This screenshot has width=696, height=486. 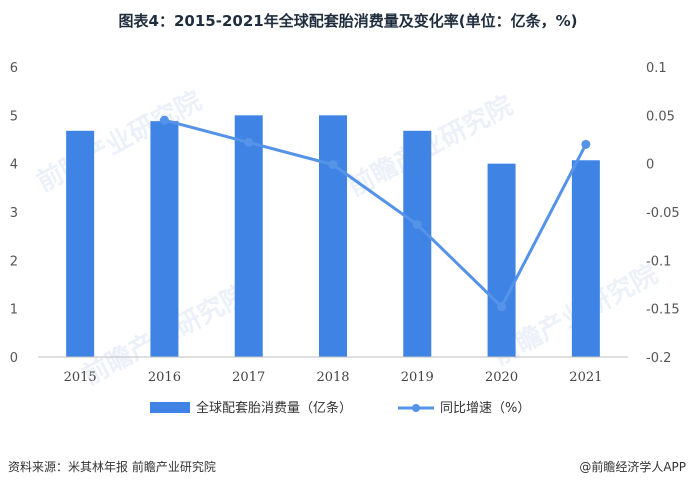 What do you see at coordinates (274, 408) in the screenshot?
I see `legend-bar-label: 全球配套胎消费量（亿条）` at bounding box center [274, 408].